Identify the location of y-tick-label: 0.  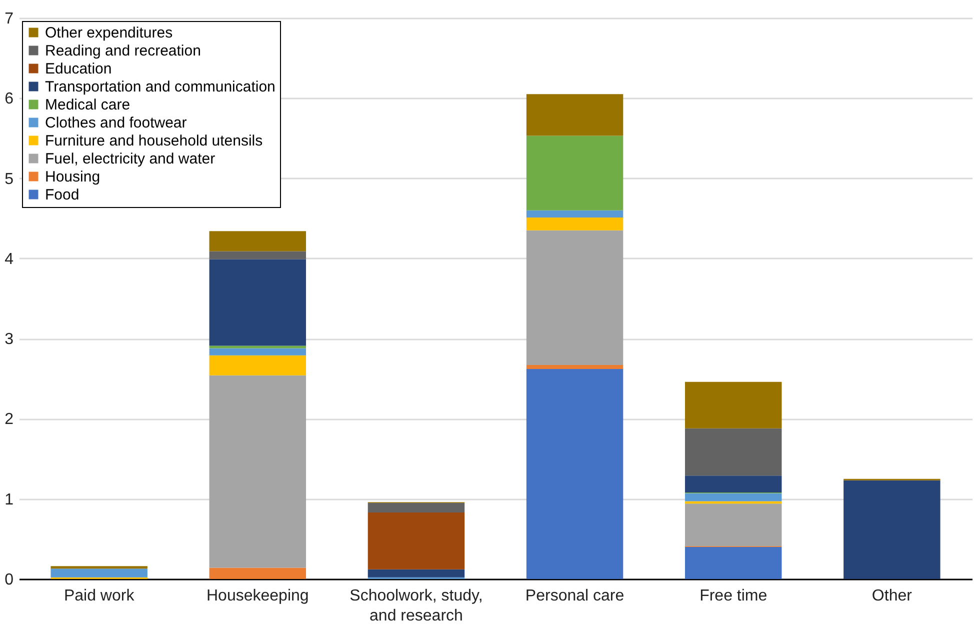
(9, 580).